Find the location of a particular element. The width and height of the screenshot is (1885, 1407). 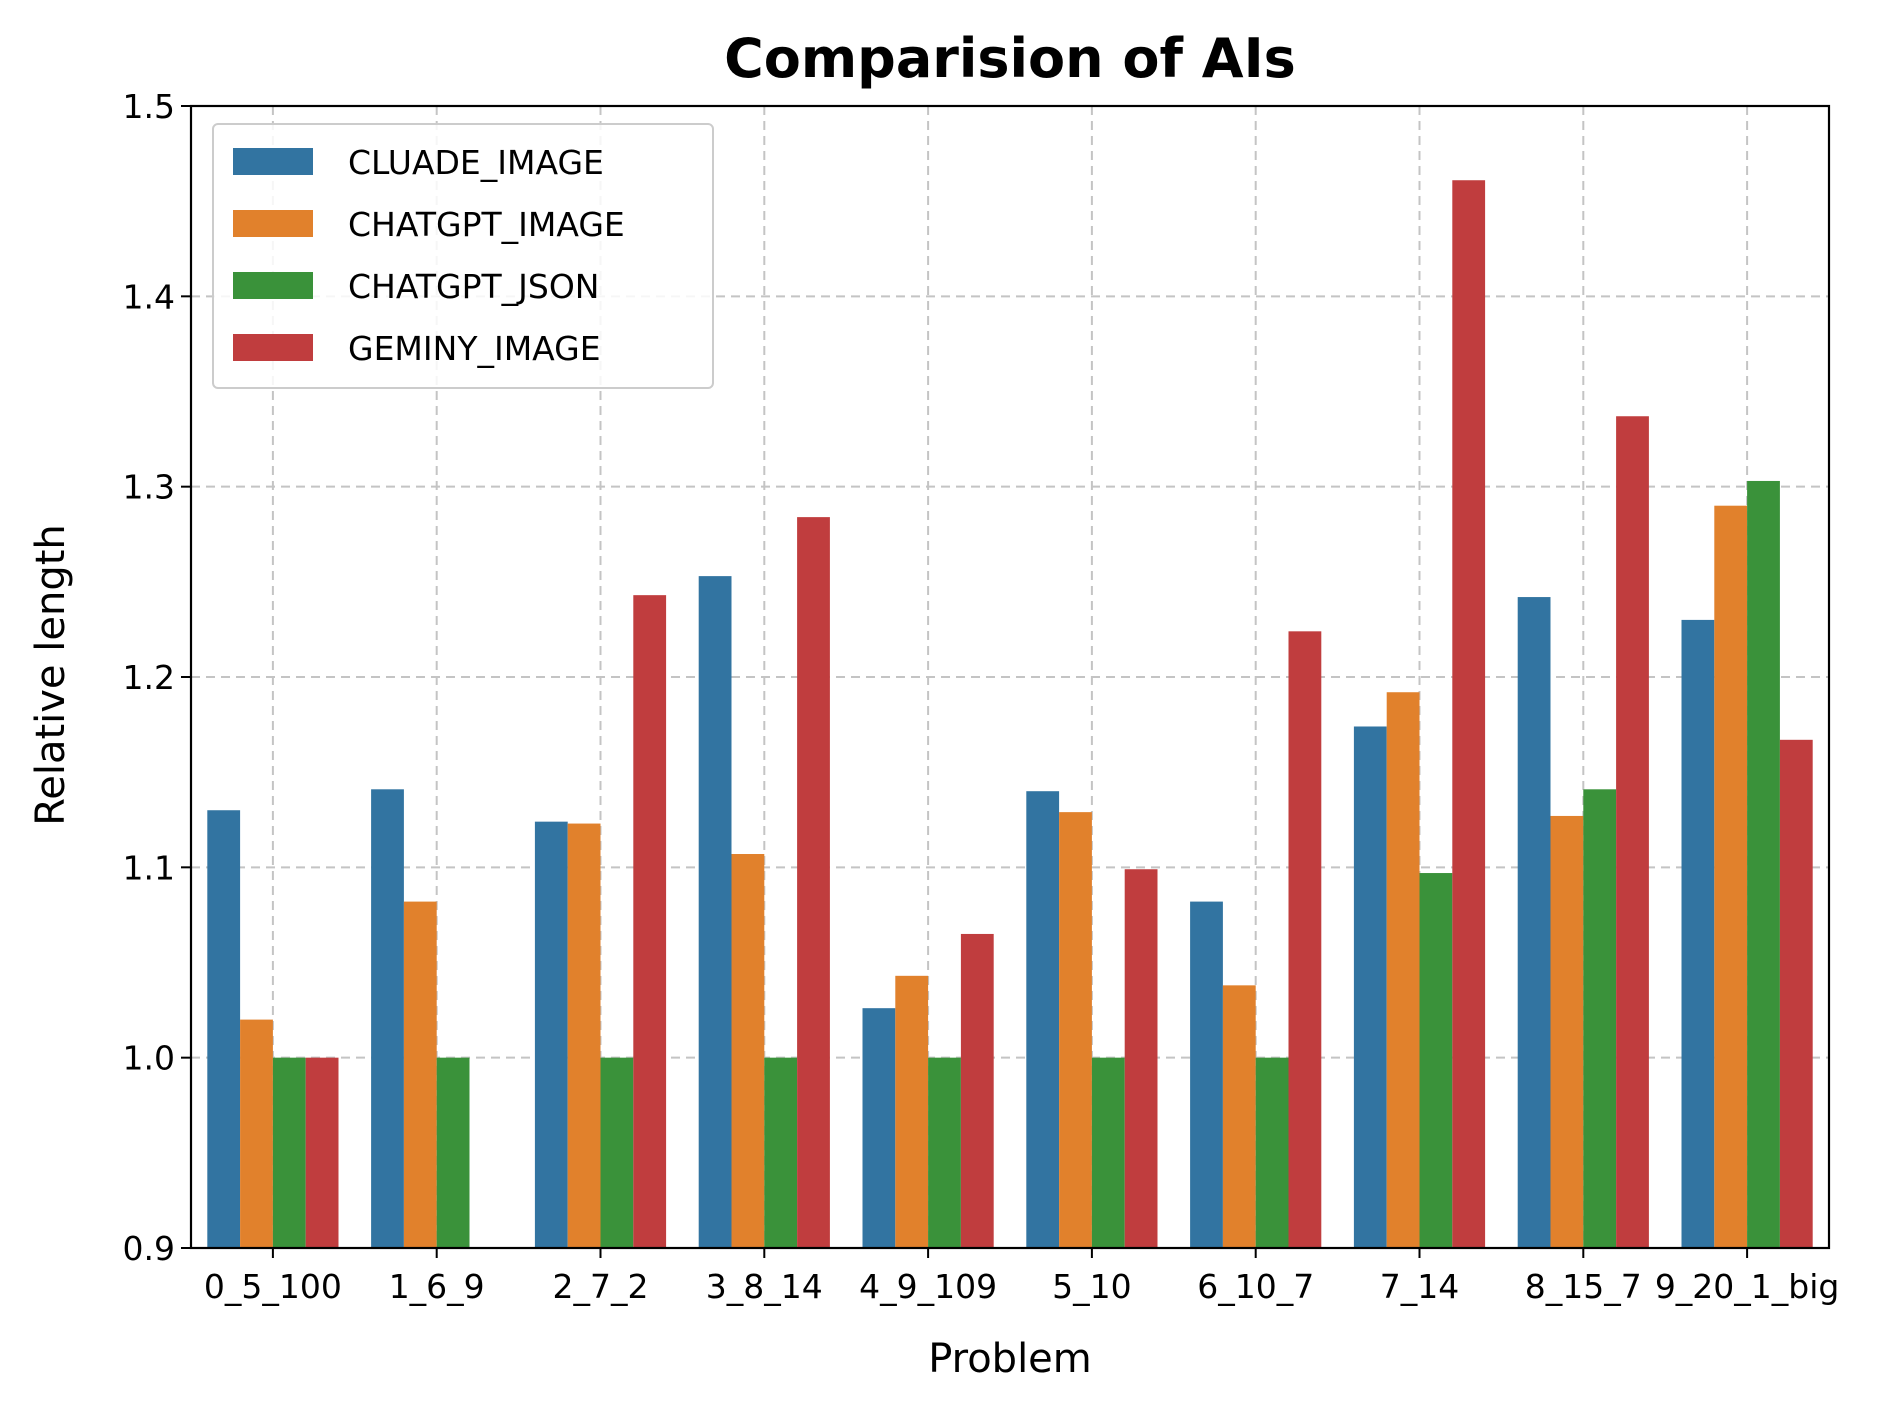

y-tick-label: 1.5 is located at coordinates (149, 106).